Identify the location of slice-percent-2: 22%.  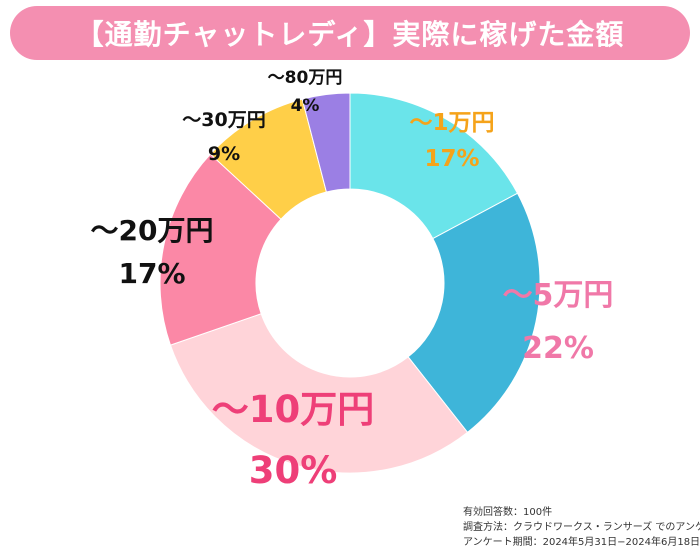
(558, 348).